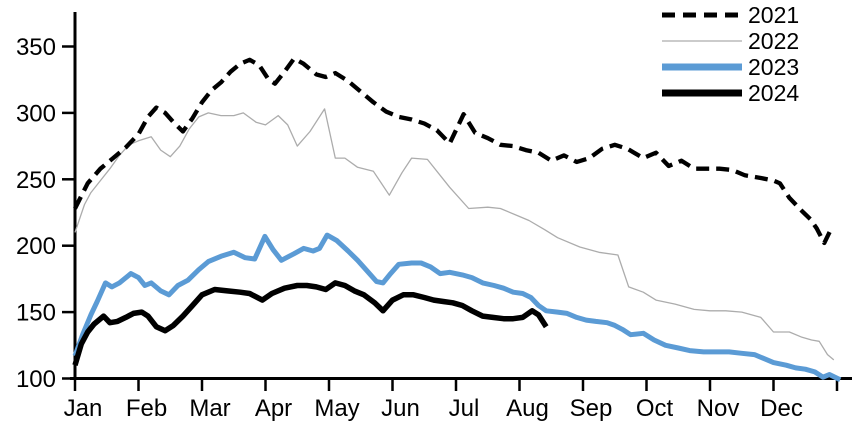  Describe the element at coordinates (273, 408) in the screenshot. I see `x-axis-tick-label: Apr` at that location.